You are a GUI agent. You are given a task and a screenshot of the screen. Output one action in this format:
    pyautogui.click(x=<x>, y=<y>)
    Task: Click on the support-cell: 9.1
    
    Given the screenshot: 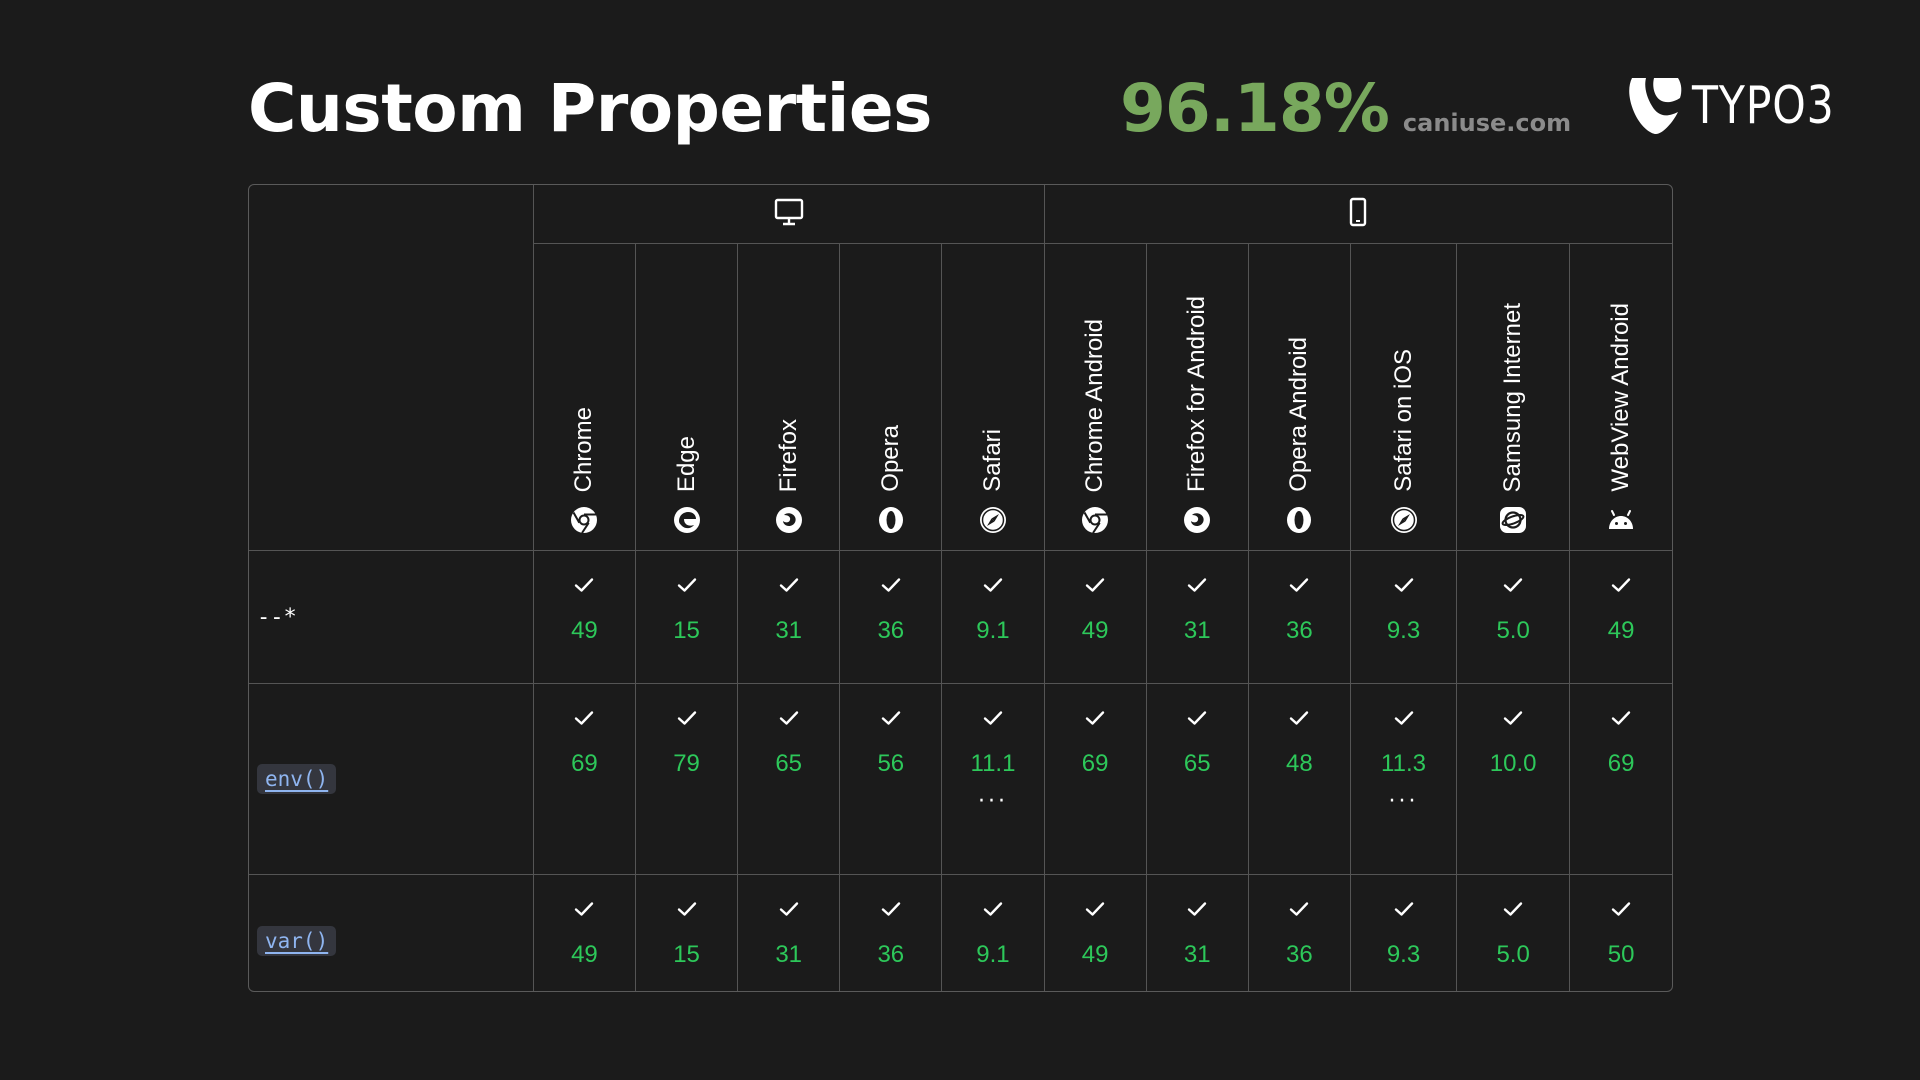 What is the action you would take?
    pyautogui.click(x=993, y=932)
    